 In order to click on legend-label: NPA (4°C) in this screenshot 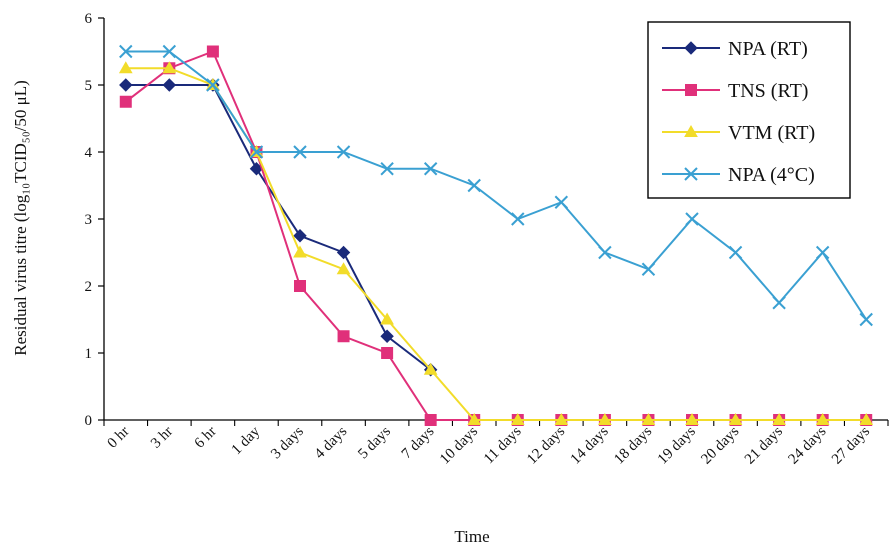, I will do `click(771, 175)`.